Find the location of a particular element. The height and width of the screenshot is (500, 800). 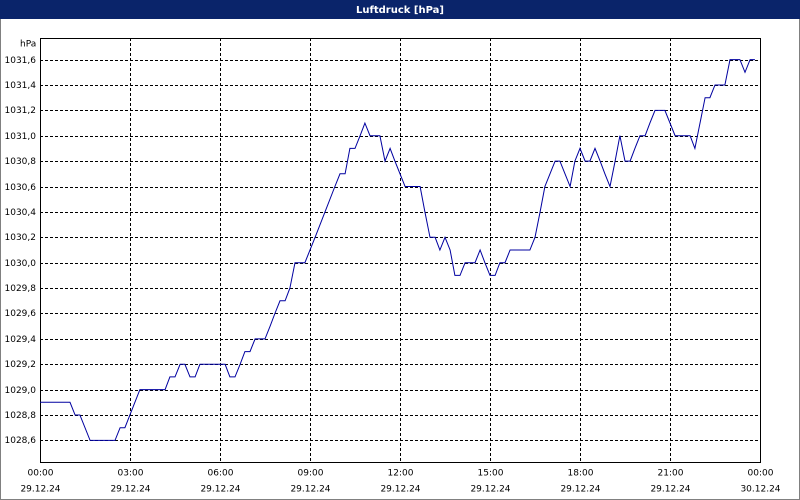

y-unit: hPa is located at coordinates (28, 45).